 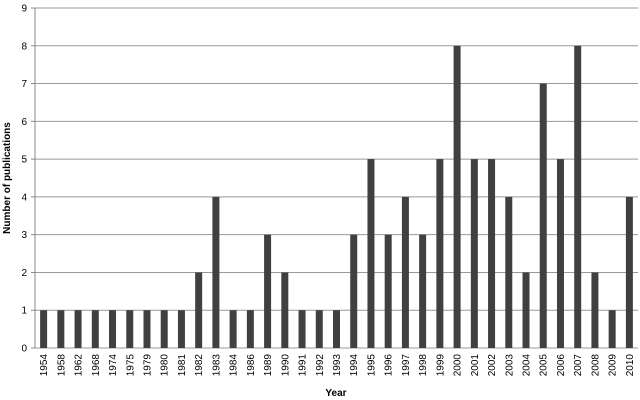 What do you see at coordinates (389, 365) in the screenshot?
I see `x-tick-label: 1996` at bounding box center [389, 365].